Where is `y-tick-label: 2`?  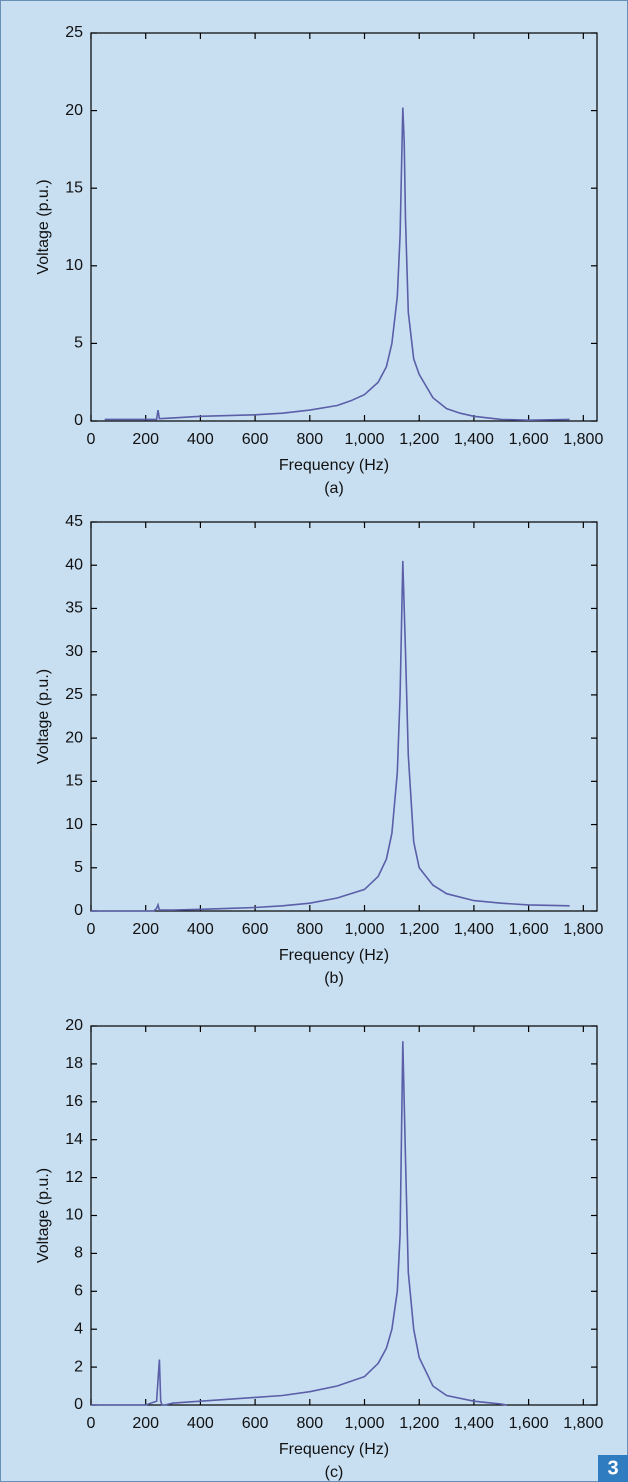 y-tick-label: 2 is located at coordinates (78, 1366).